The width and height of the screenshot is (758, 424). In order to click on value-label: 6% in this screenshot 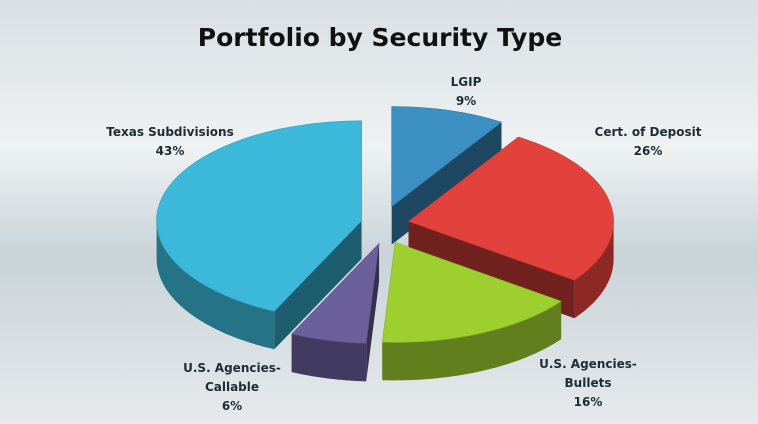, I will do `click(232, 406)`.